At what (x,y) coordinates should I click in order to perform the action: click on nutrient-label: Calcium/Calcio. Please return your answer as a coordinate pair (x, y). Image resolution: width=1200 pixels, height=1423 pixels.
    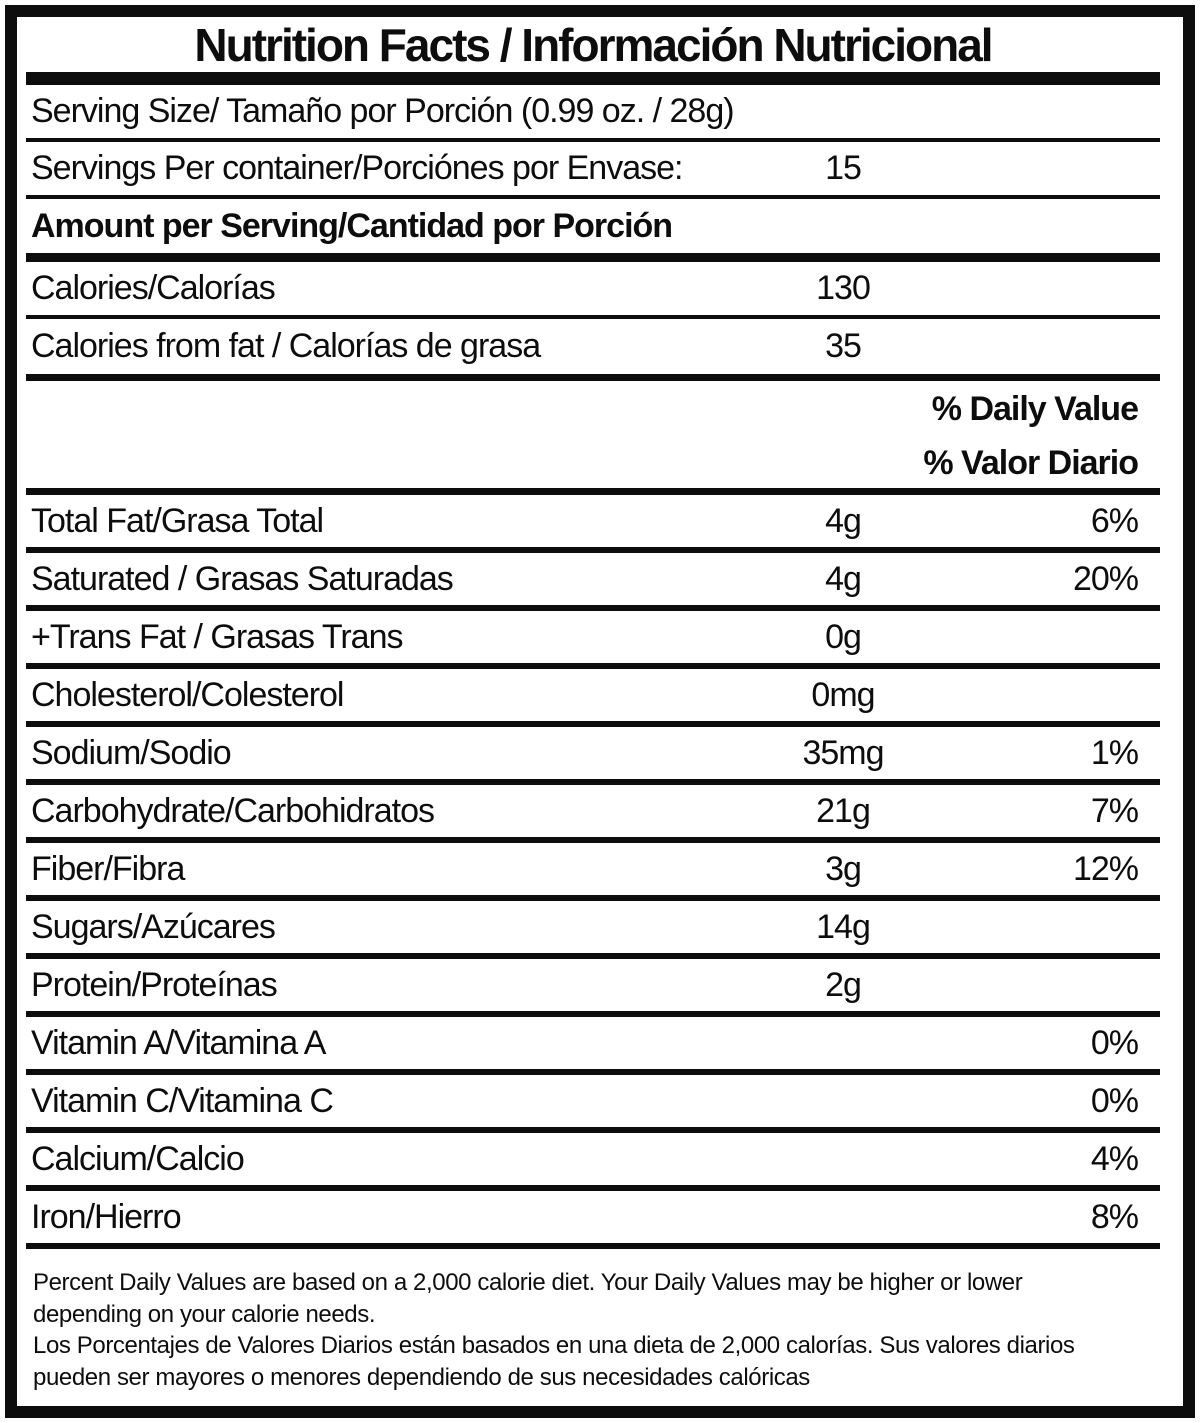
    Looking at the image, I should click on (138, 1158).